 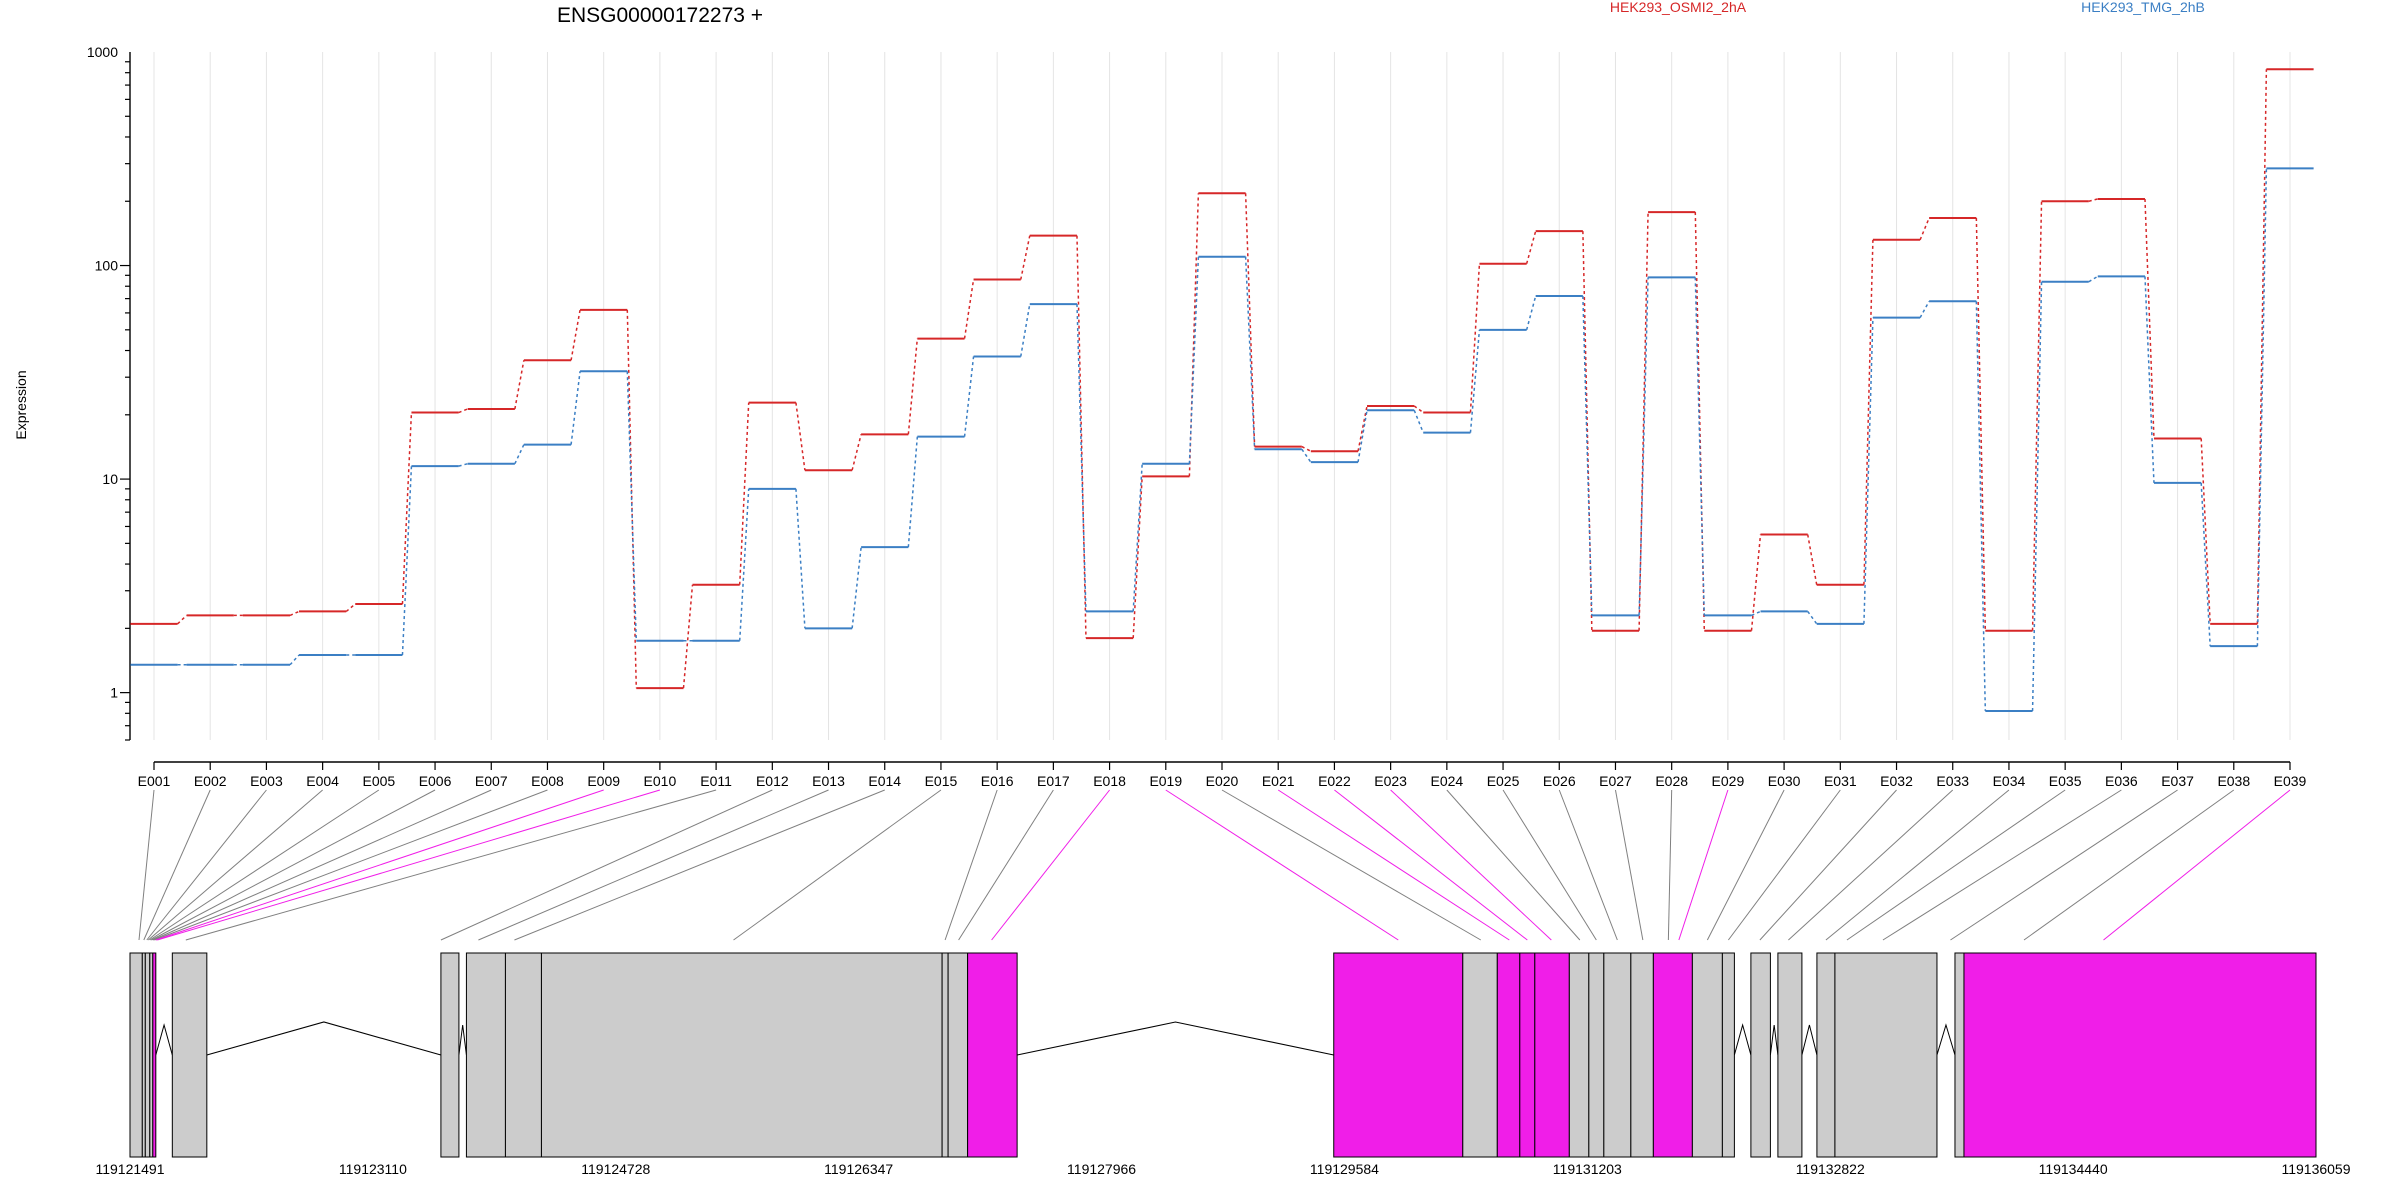 I want to click on x-tick-label: E008, so click(x=547, y=781).